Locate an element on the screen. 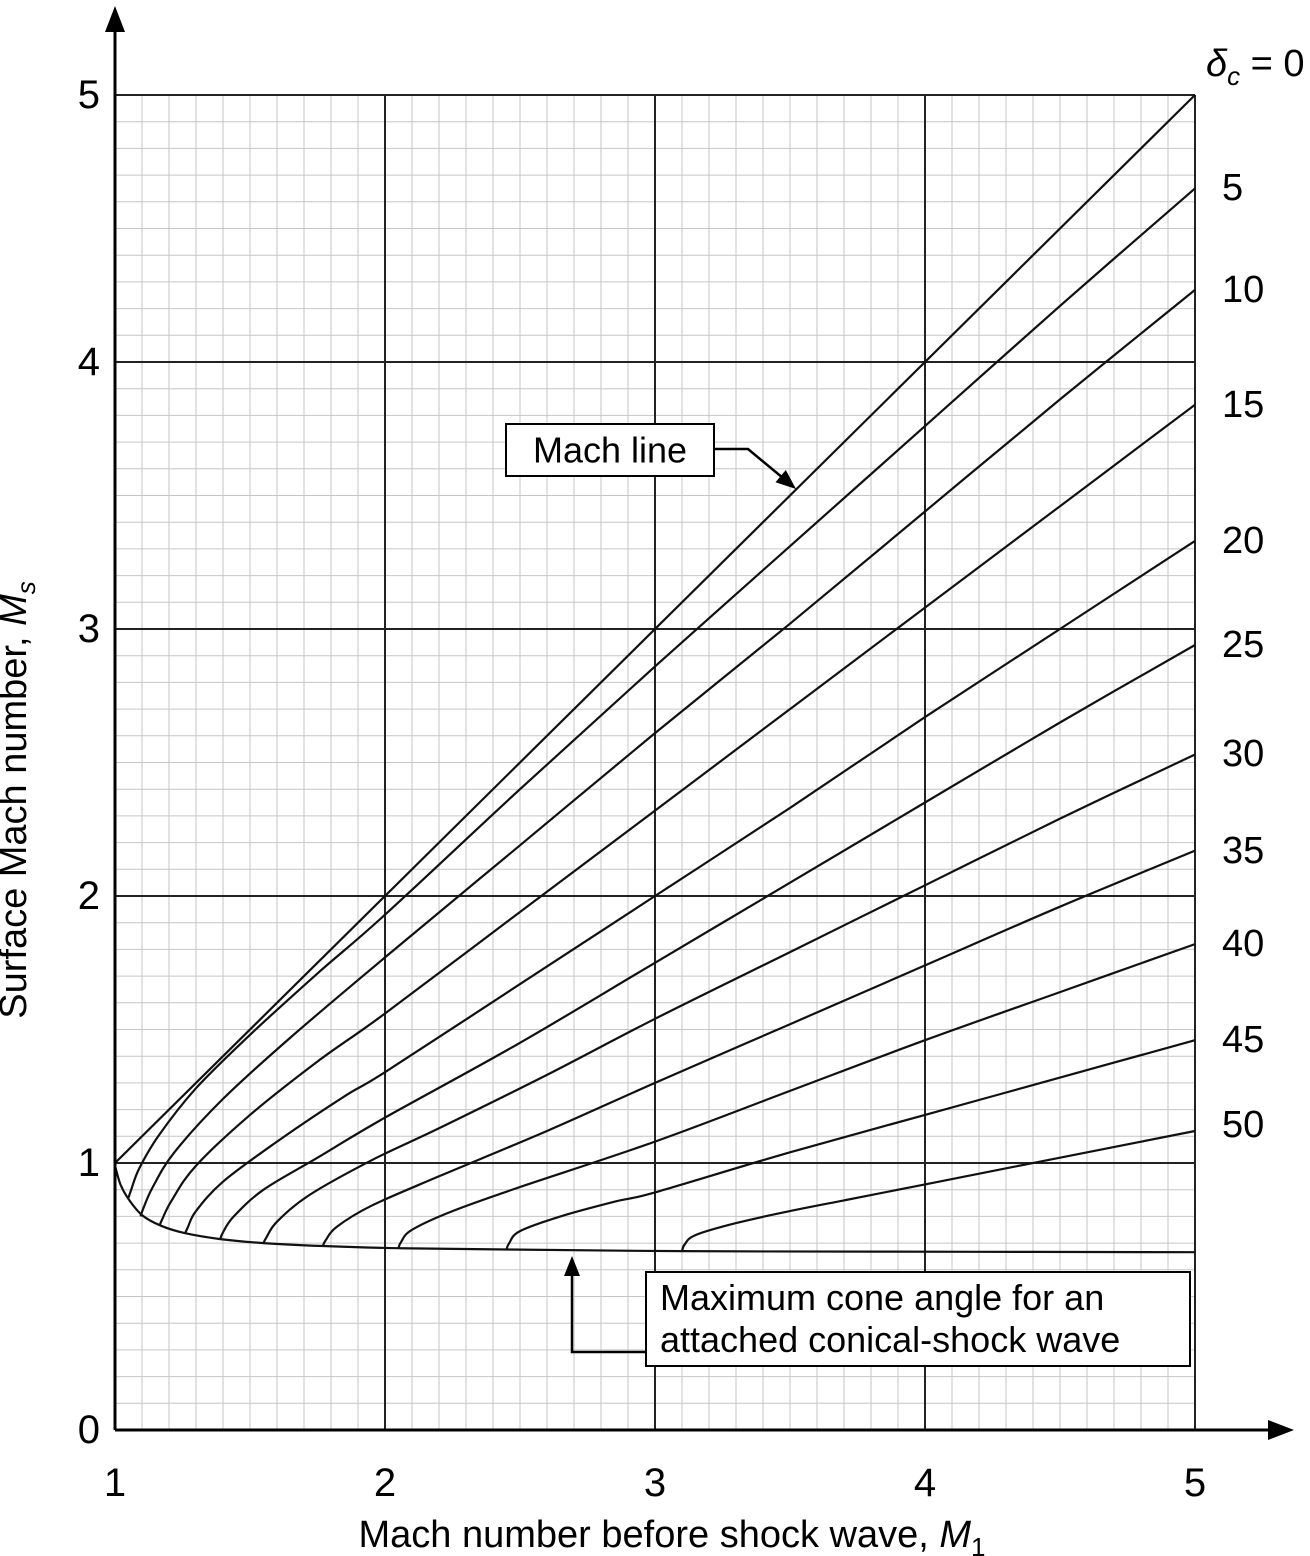  max-cone-angle-envelope is located at coordinates (654, 1209).